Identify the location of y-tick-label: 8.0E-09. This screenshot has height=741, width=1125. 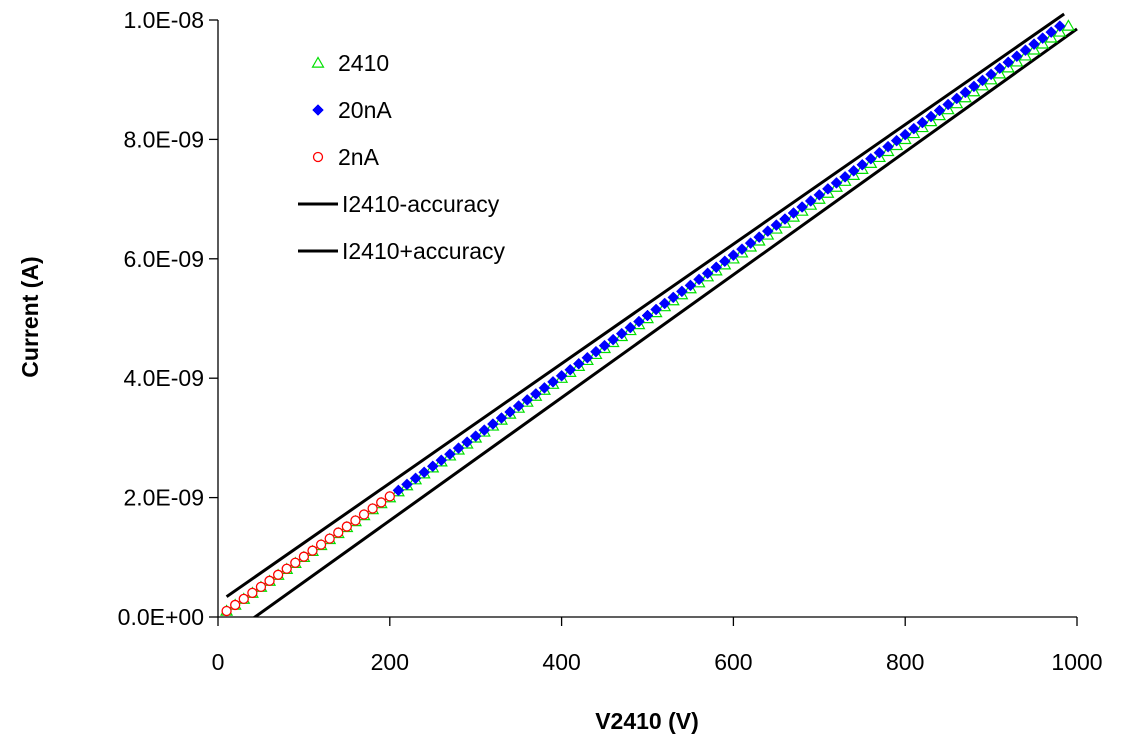
(163, 139).